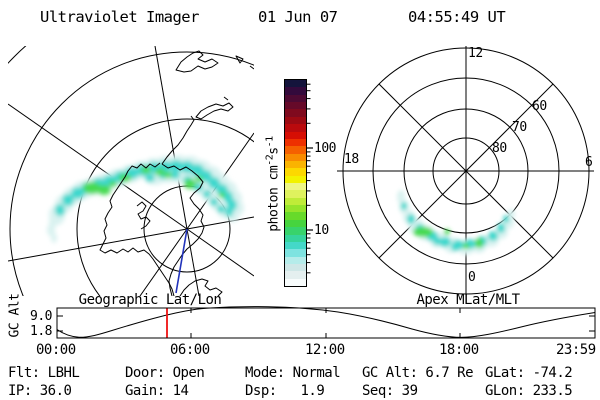 The image size is (600, 400). I want to click on status-ip: IP: 36.0, so click(40, 391).